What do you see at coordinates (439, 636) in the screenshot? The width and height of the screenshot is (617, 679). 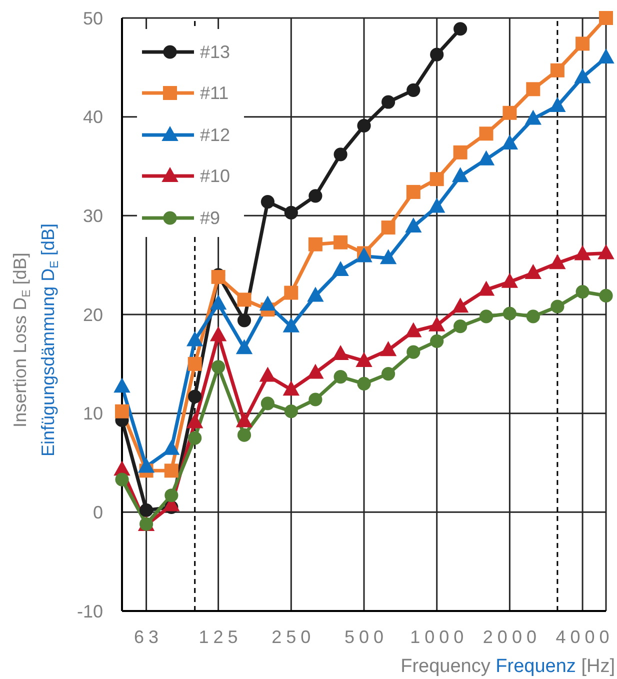 I see `x-tick-label: 1000` at bounding box center [439, 636].